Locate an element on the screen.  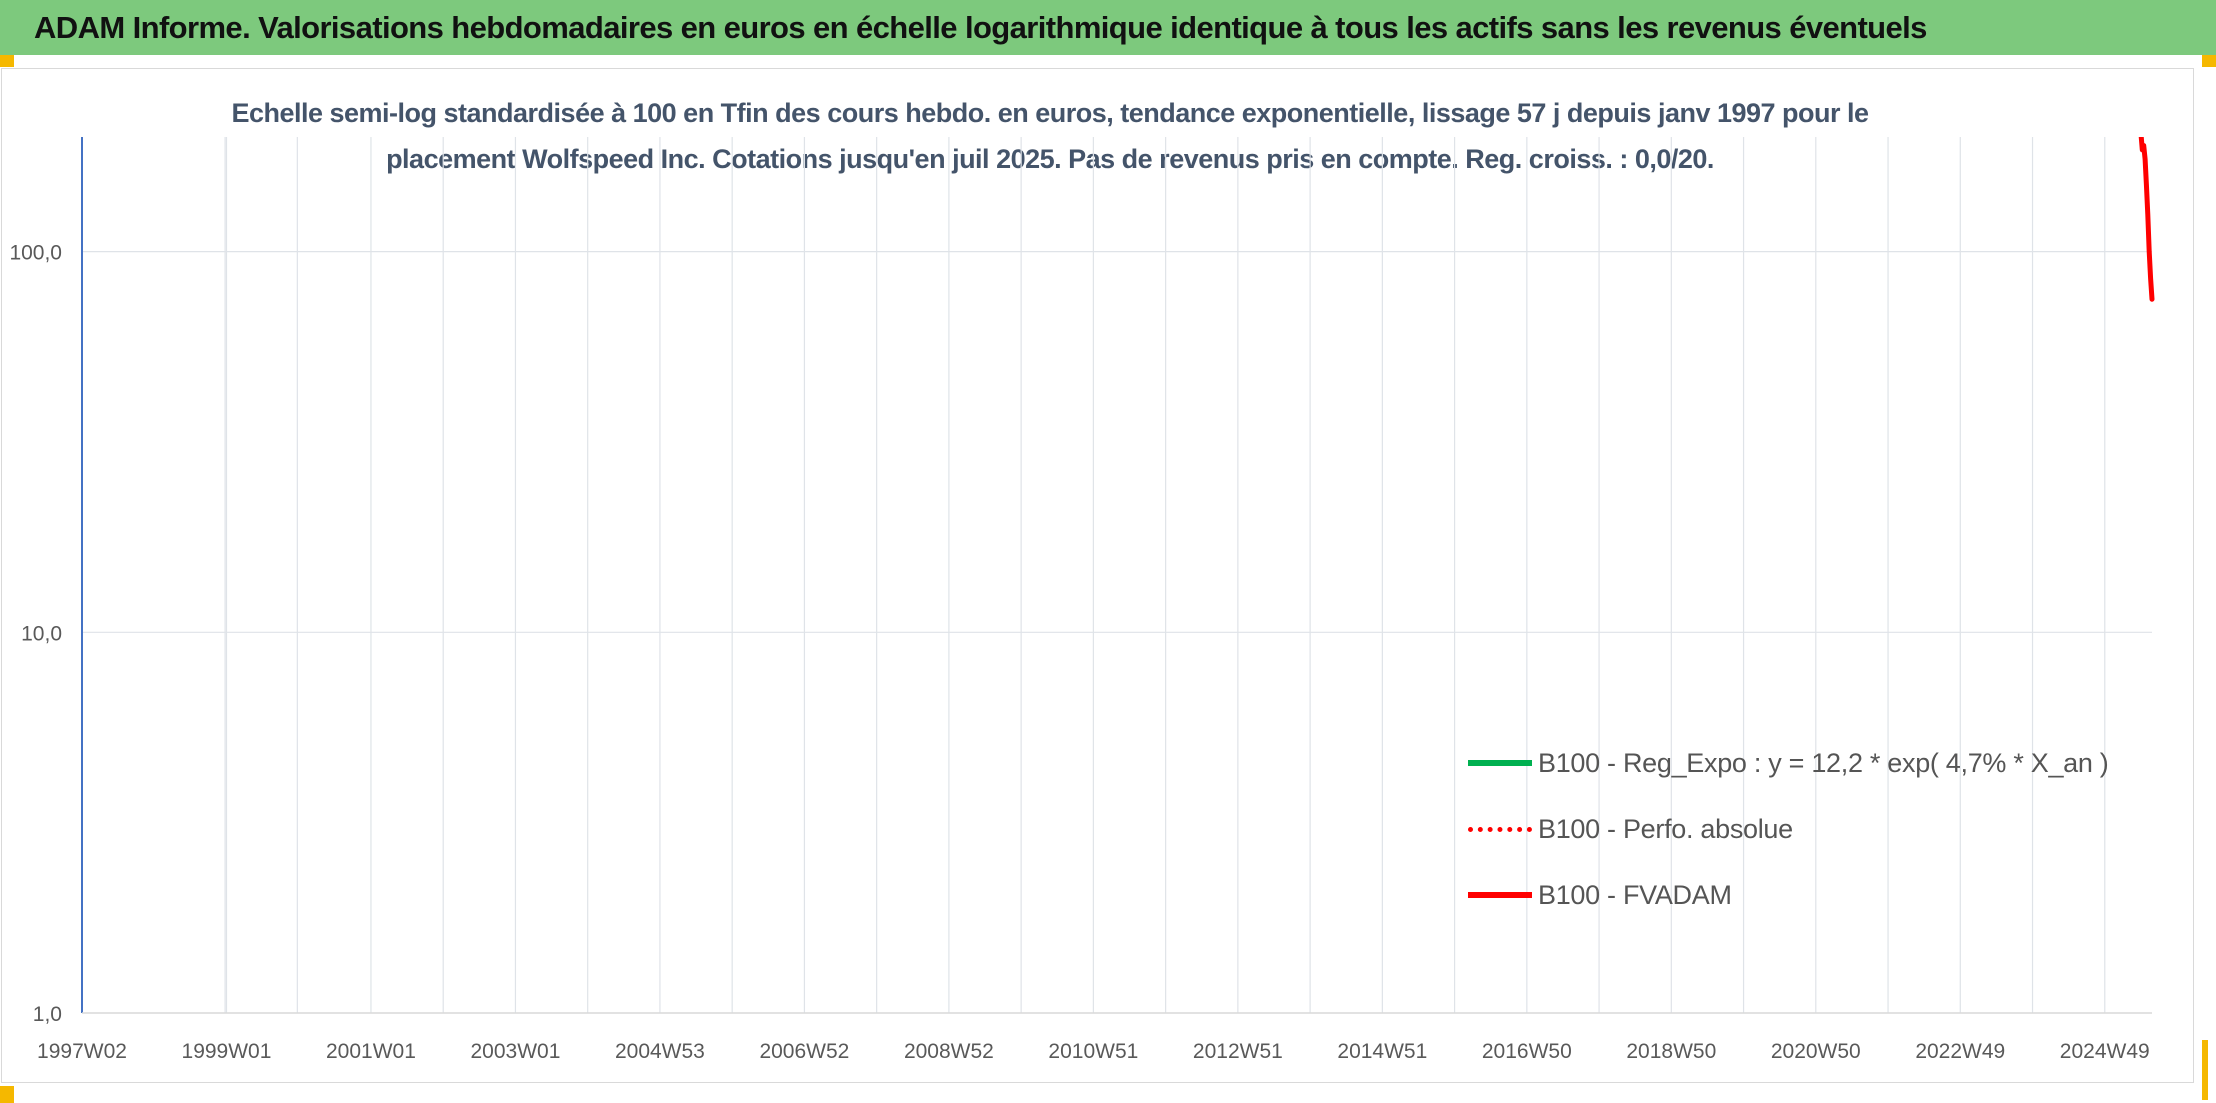
x-tick-label: 2018W50 is located at coordinates (1671, 1051).